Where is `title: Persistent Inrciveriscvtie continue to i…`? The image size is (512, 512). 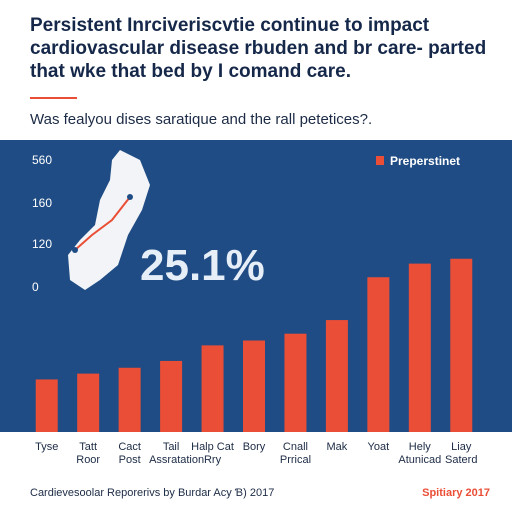
title: Persistent Inrciveriscvtie continue to i… is located at coordinates (258, 48).